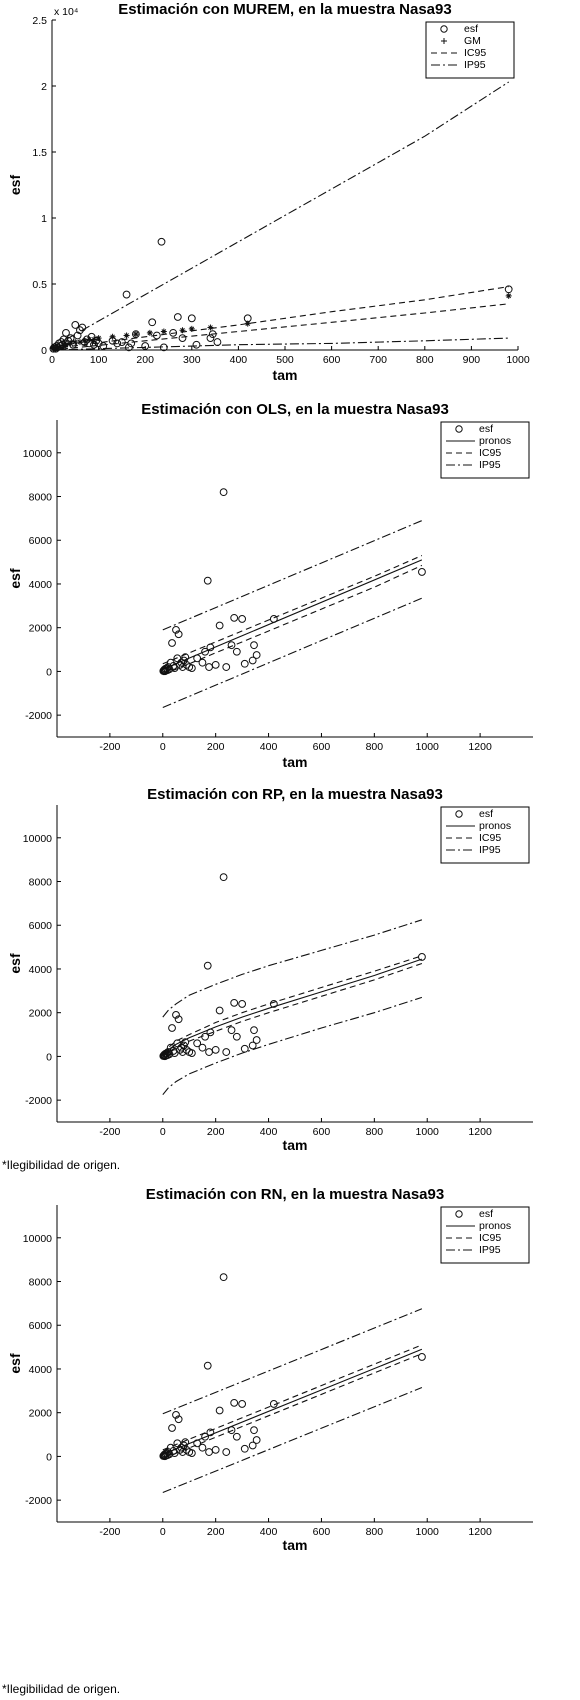 The image size is (580, 1700). Describe the element at coordinates (61, 1689) in the screenshot. I see `illegibility-note: *Ilegibilidad de origen.` at that location.